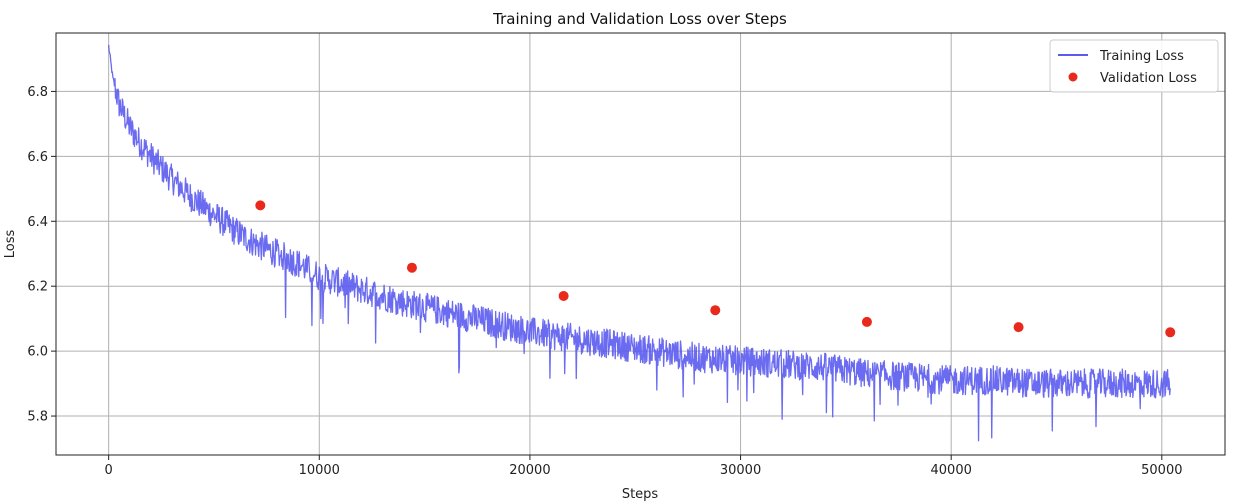 This screenshot has height=504, width=1234. I want to click on y-axis-ticks: 5.8 6.0 6.2 6.4 6.6 6.8, so click(41, 255).